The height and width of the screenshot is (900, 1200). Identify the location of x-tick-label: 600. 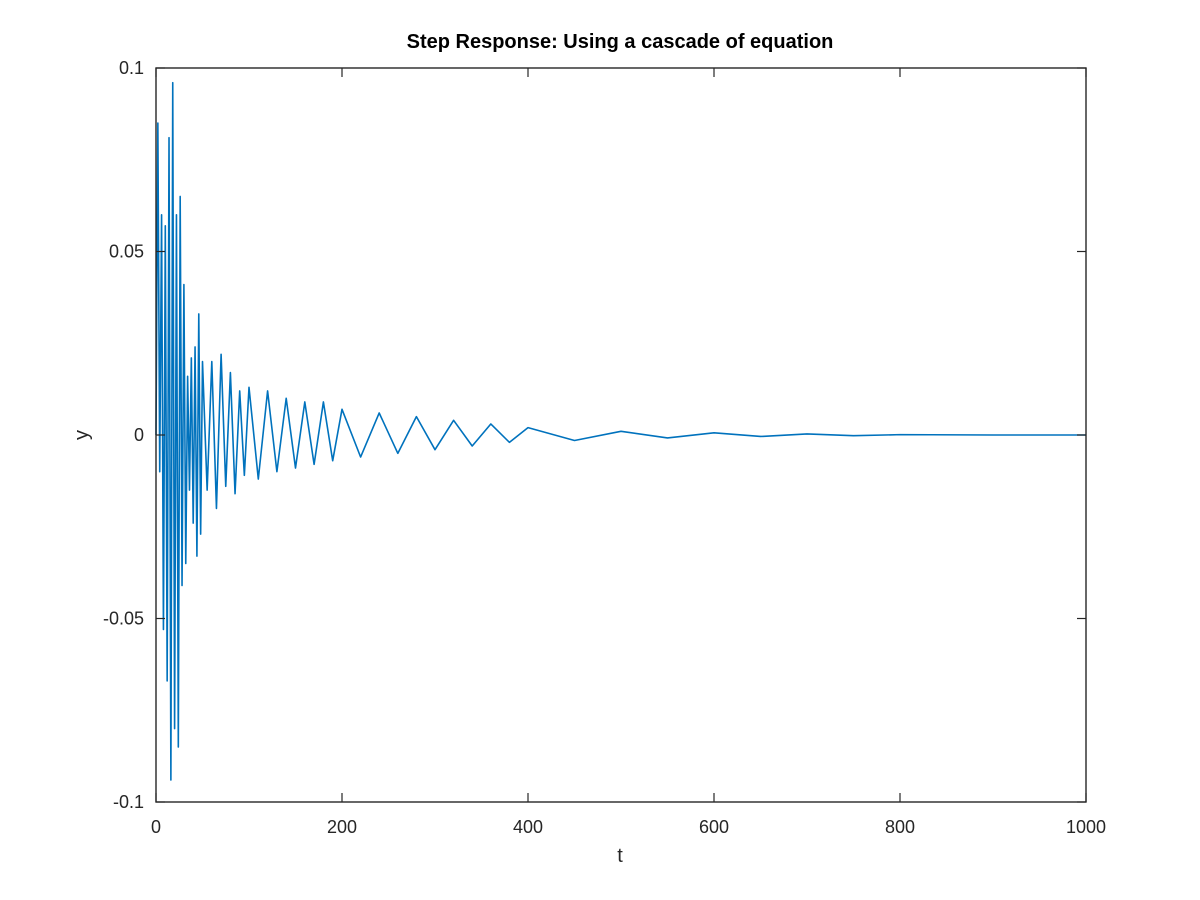
(714, 827).